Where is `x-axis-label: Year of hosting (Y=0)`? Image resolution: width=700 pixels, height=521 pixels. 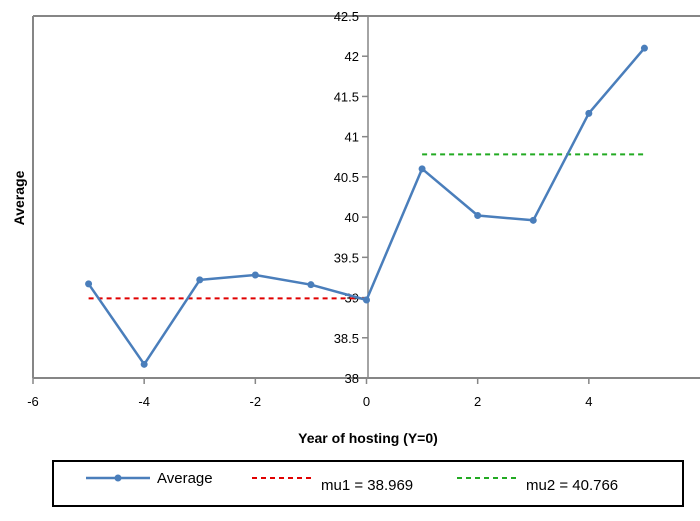 x-axis-label: Year of hosting (Y=0) is located at coordinates (368, 438).